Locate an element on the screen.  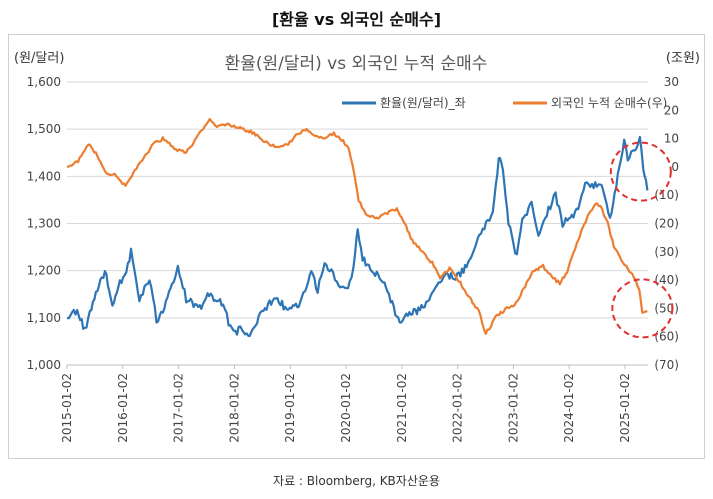
x-tick-label: 2019-01-02 is located at coordinates (290, 408).